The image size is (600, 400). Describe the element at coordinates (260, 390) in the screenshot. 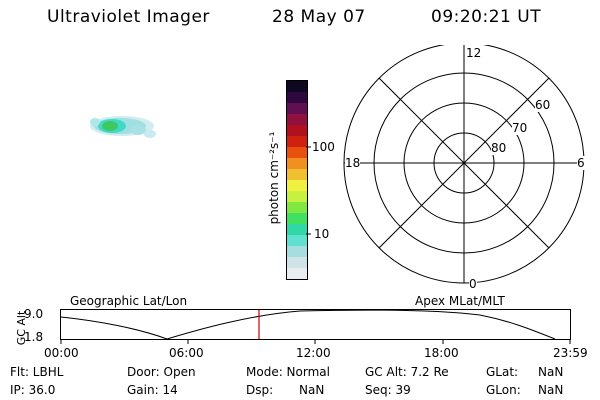

I see `dsp-label: Dsp:` at that location.